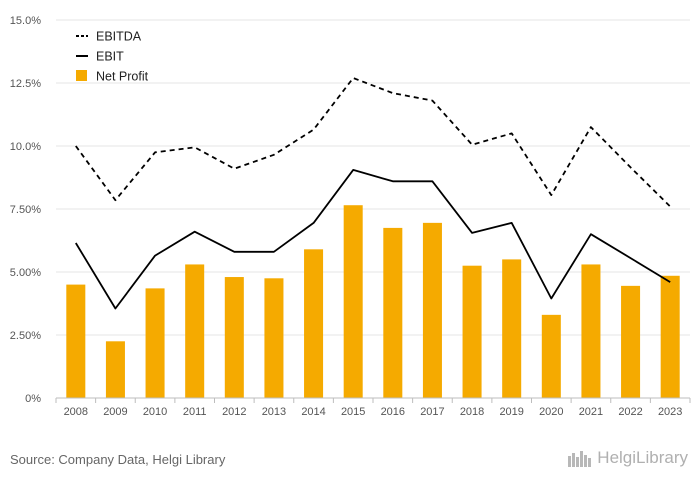 Image resolution: width=700 pixels, height=483 pixels. What do you see at coordinates (353, 412) in the screenshot?
I see `x-tick-label: 2015` at bounding box center [353, 412].